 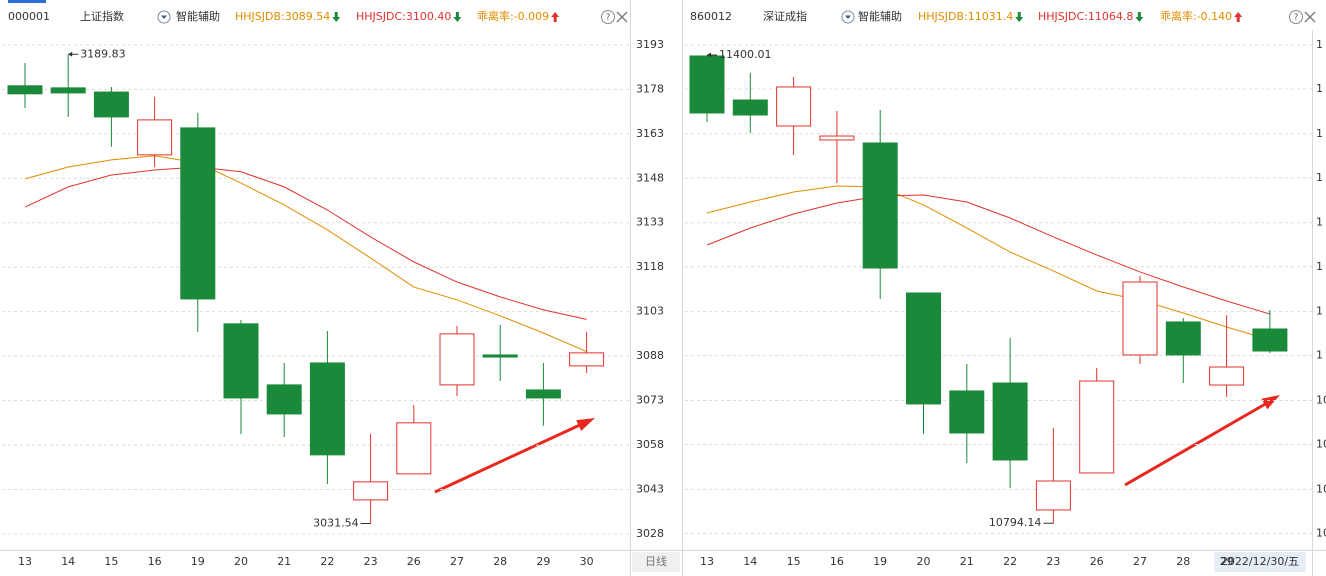 What do you see at coordinates (965, 16) in the screenshot?
I see `indicator-b: HHJSJDB:11031.4` at bounding box center [965, 16].